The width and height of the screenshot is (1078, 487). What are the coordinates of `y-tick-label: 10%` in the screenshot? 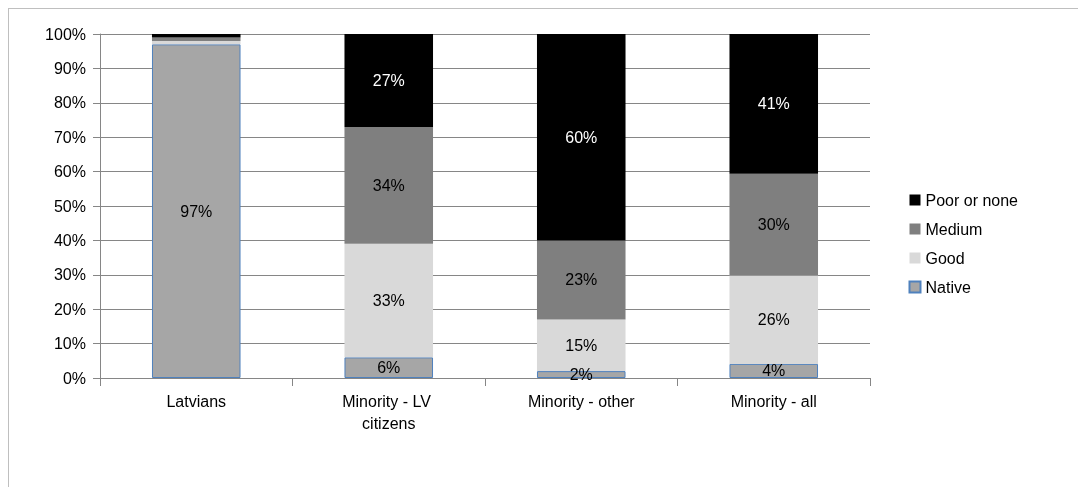 It's located at (69, 344).